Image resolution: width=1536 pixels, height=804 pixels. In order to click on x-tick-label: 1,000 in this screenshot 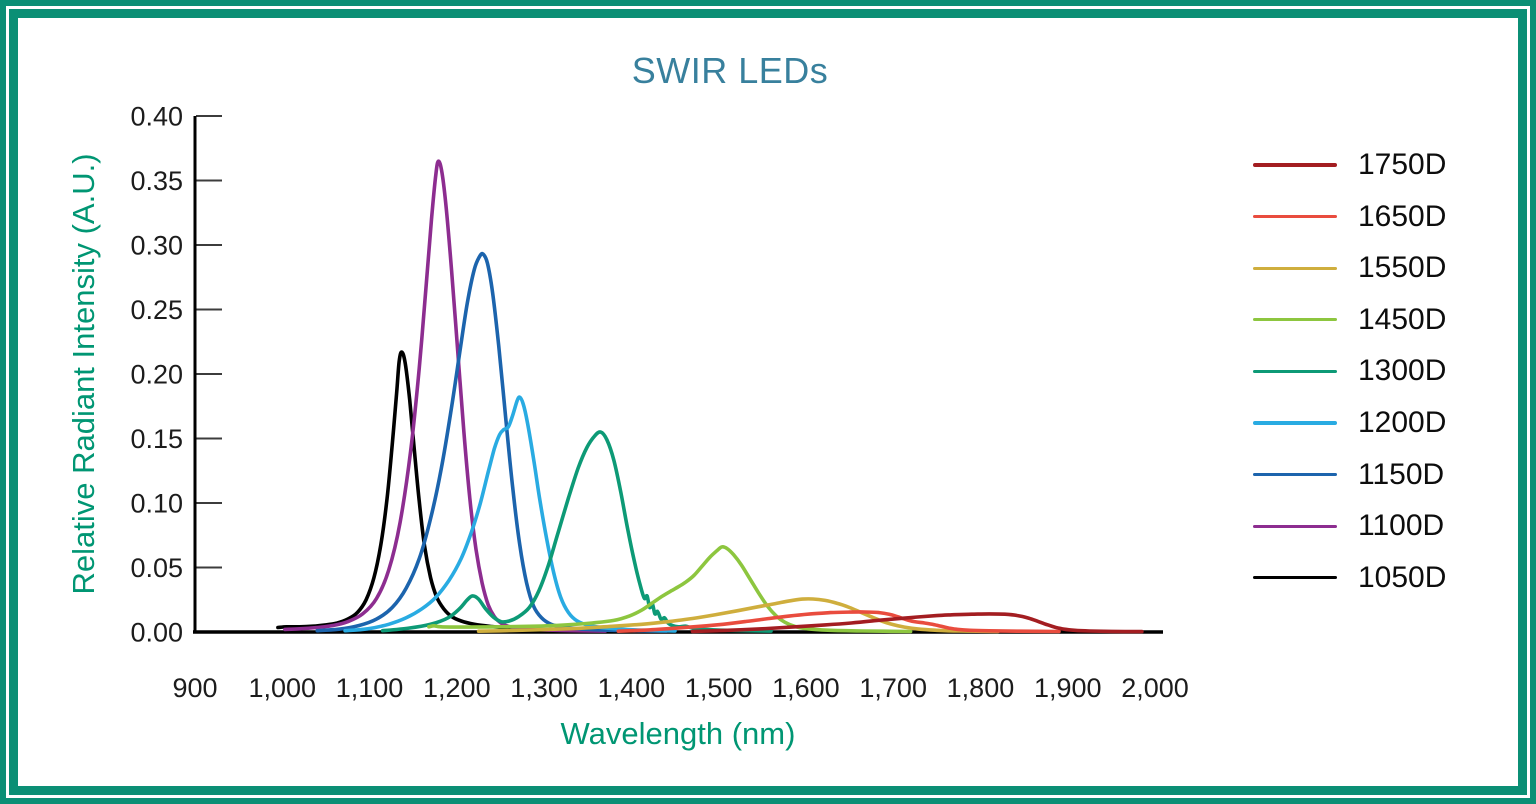, I will do `click(282, 688)`.